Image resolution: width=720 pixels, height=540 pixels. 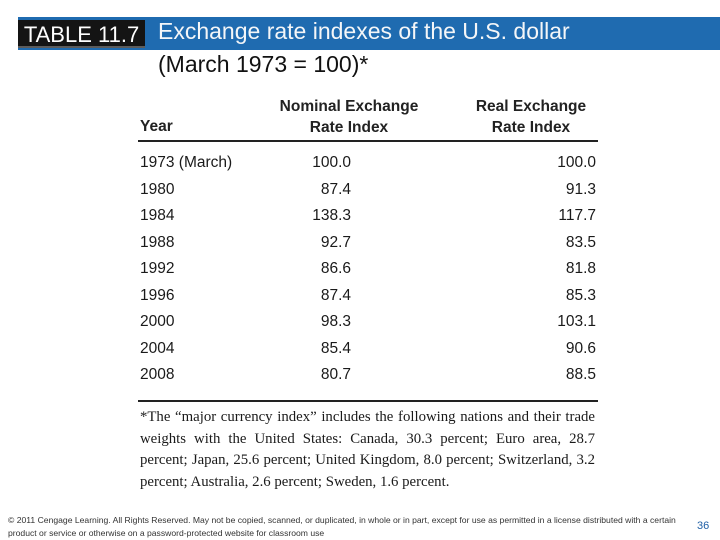 I want to click on page-number: 36, so click(x=703, y=526).